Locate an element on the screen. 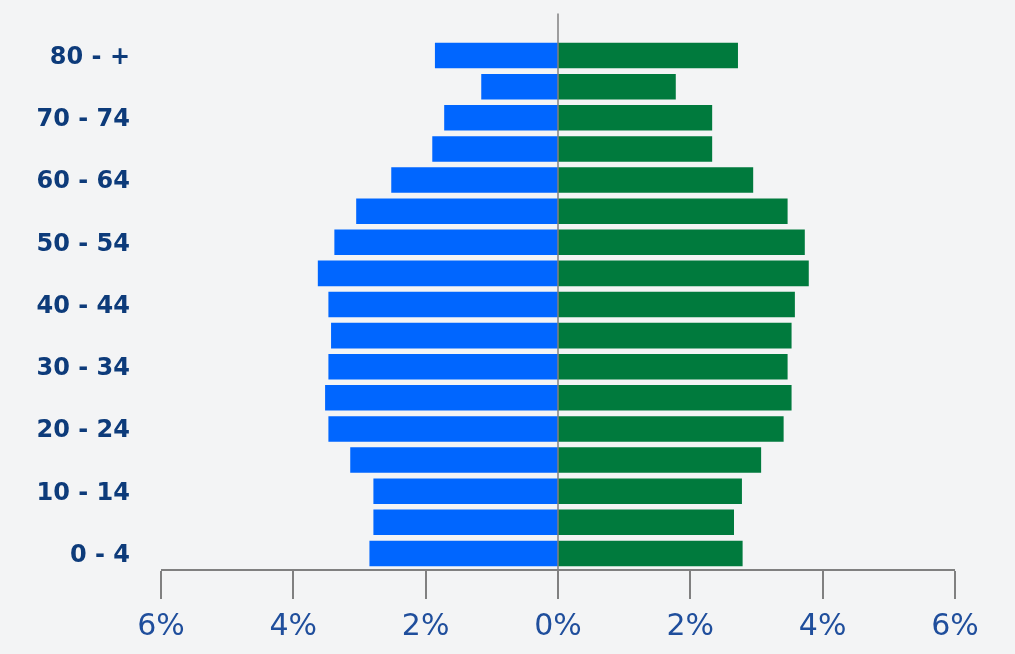  y-tick-label: 50 - 54 is located at coordinates (83, 242).